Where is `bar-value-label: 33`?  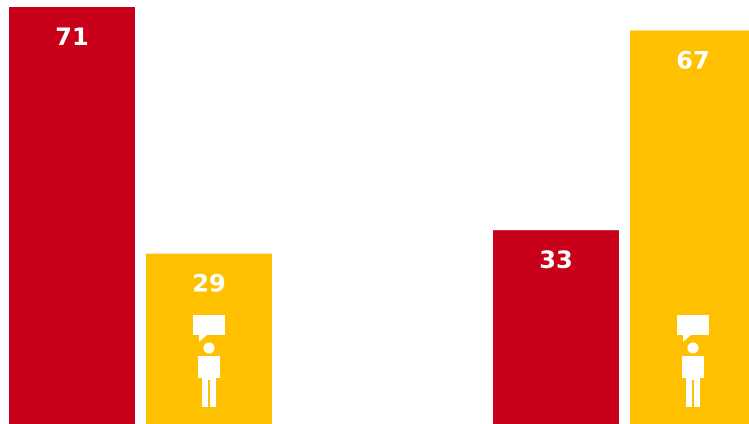
bar-value-label: 33 is located at coordinates (555, 260).